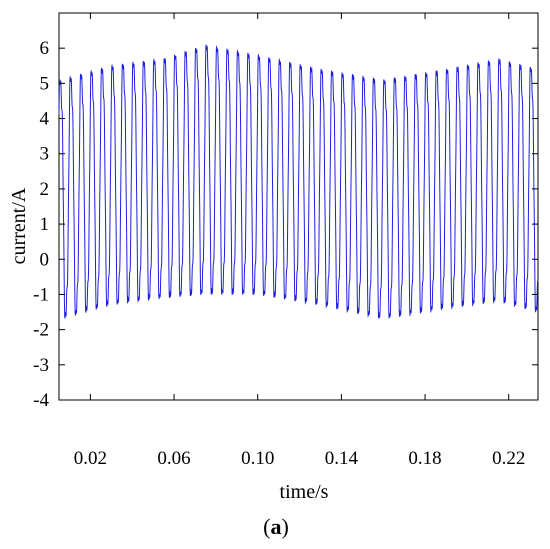 The width and height of the screenshot is (550, 549). Describe the element at coordinates (45, 259) in the screenshot. I see `y-tick-label: 0` at that location.